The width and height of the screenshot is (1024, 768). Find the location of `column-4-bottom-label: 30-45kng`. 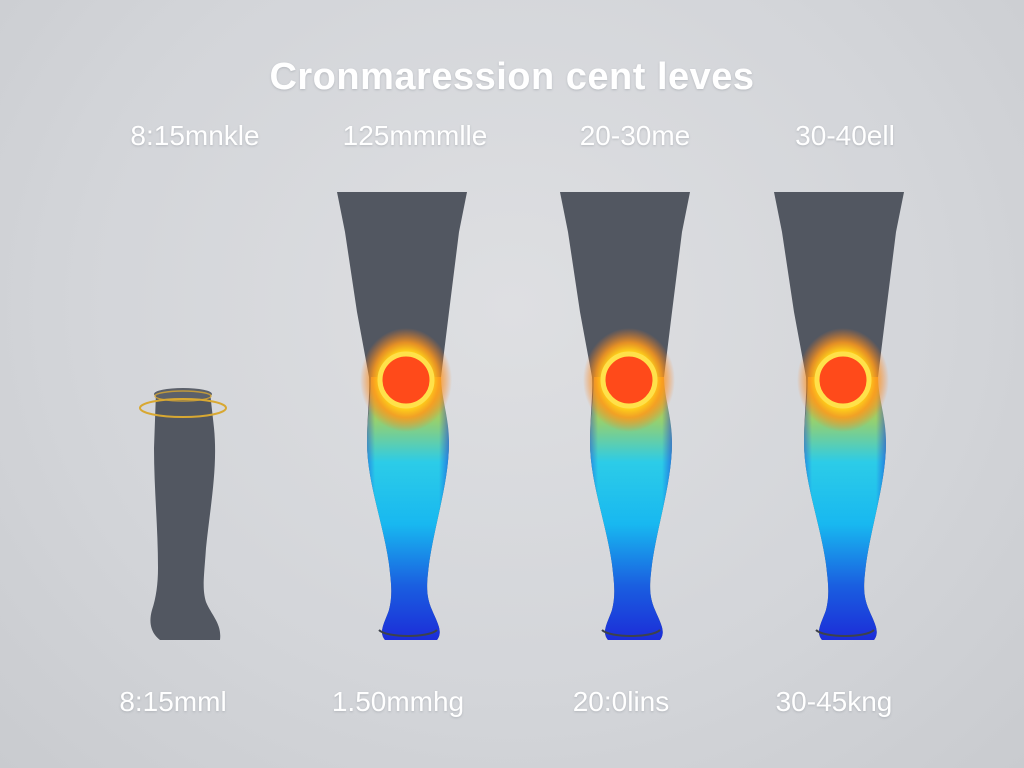

column-4-bottom-label: 30-45kng is located at coordinates (834, 701).